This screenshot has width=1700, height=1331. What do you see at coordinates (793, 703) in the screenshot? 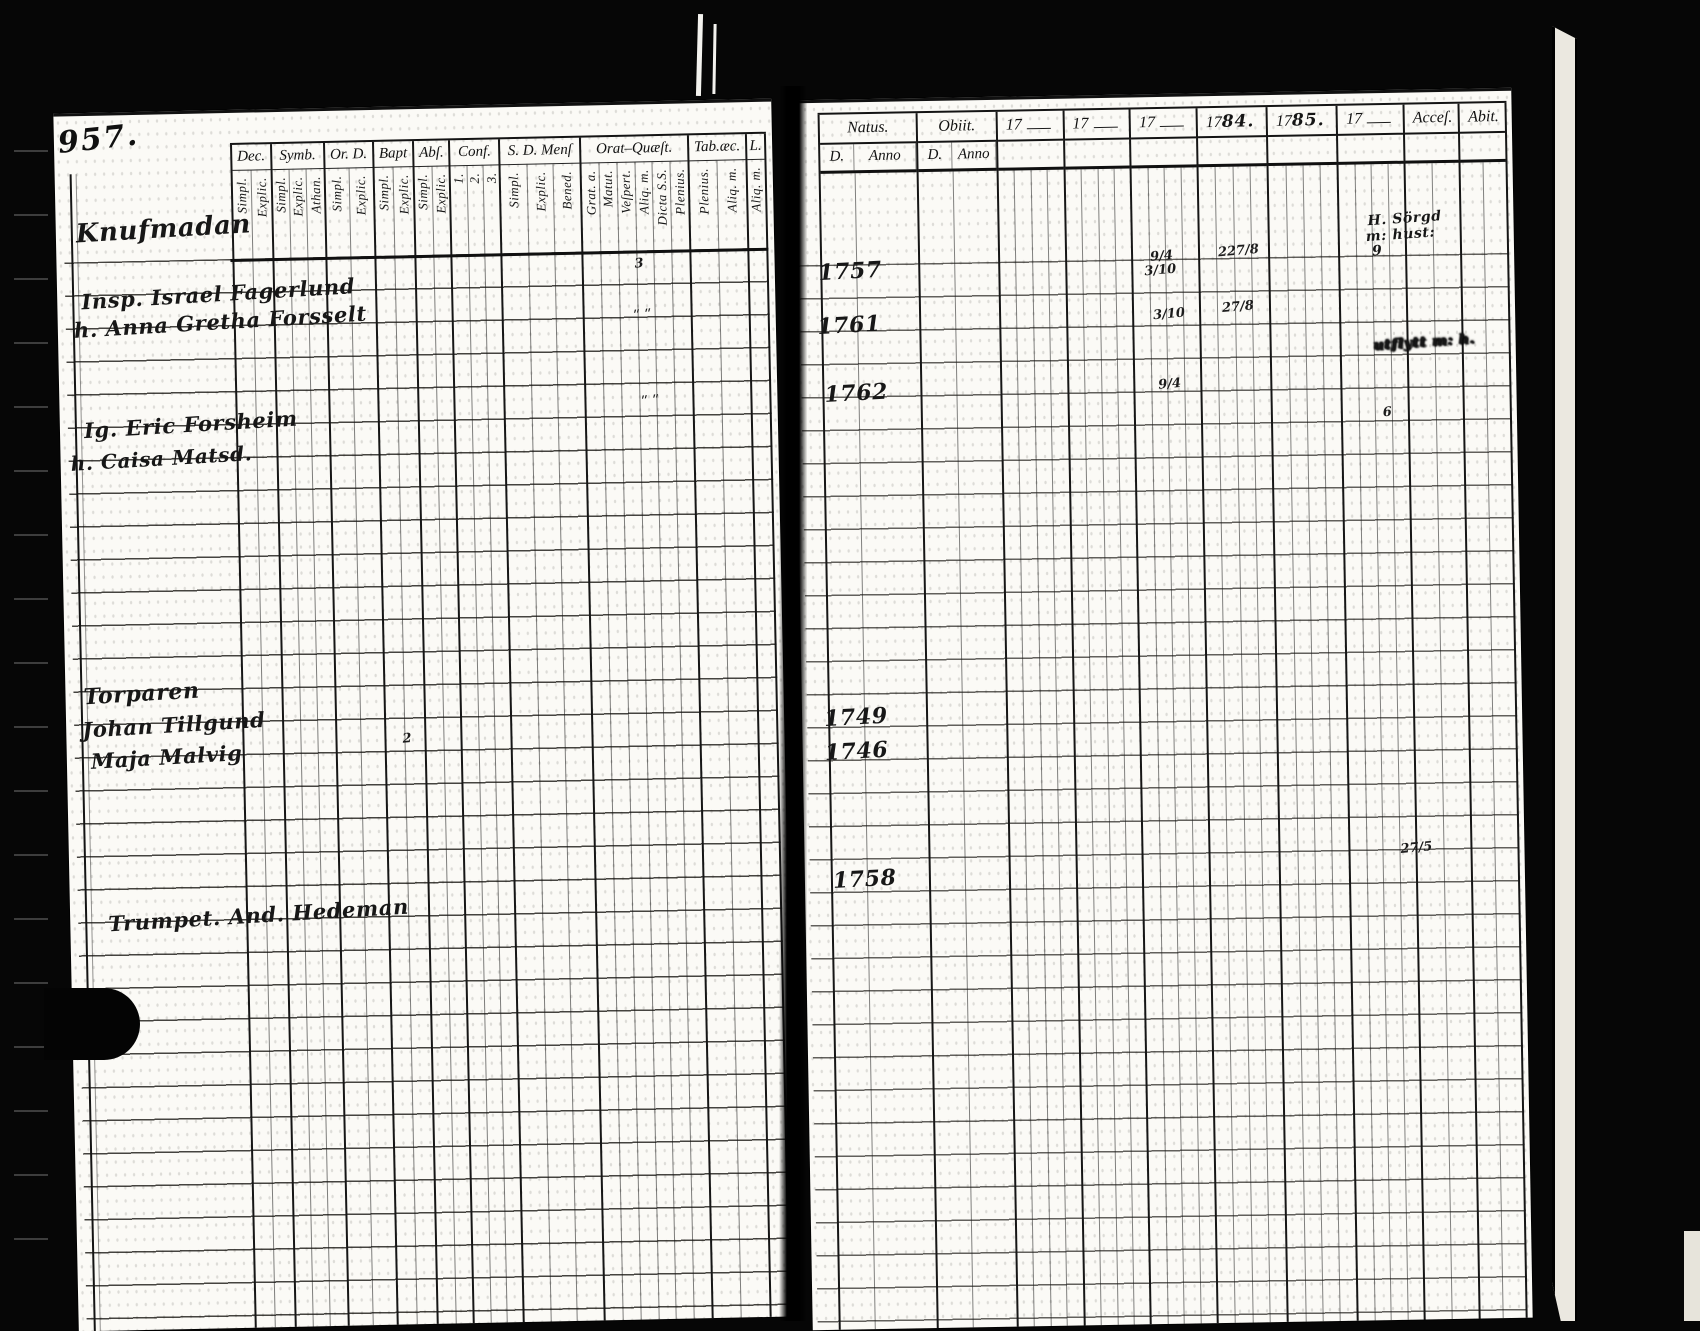
I see `book-gutter` at bounding box center [793, 703].